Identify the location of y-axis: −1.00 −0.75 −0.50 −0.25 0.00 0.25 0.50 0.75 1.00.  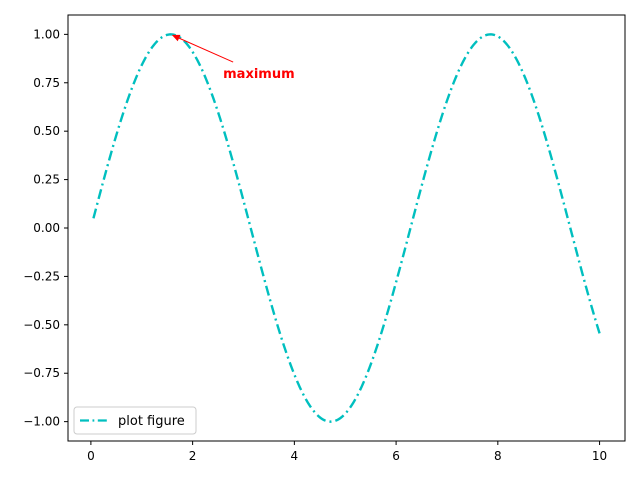
(45, 228).